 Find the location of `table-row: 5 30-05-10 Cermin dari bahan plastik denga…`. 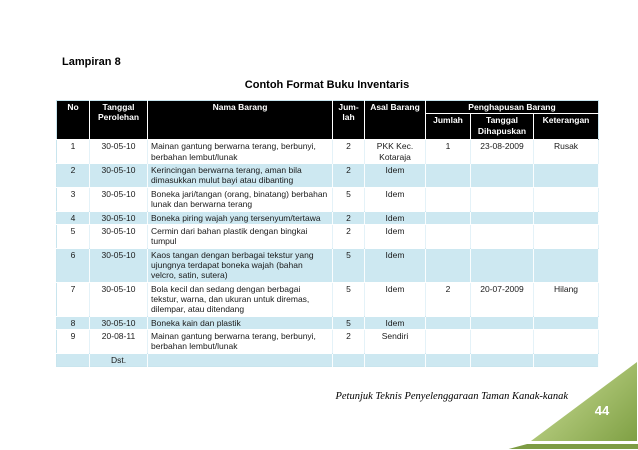

table-row: 5 30-05-10 Cermin dari bahan plastik denga… is located at coordinates (327, 236).